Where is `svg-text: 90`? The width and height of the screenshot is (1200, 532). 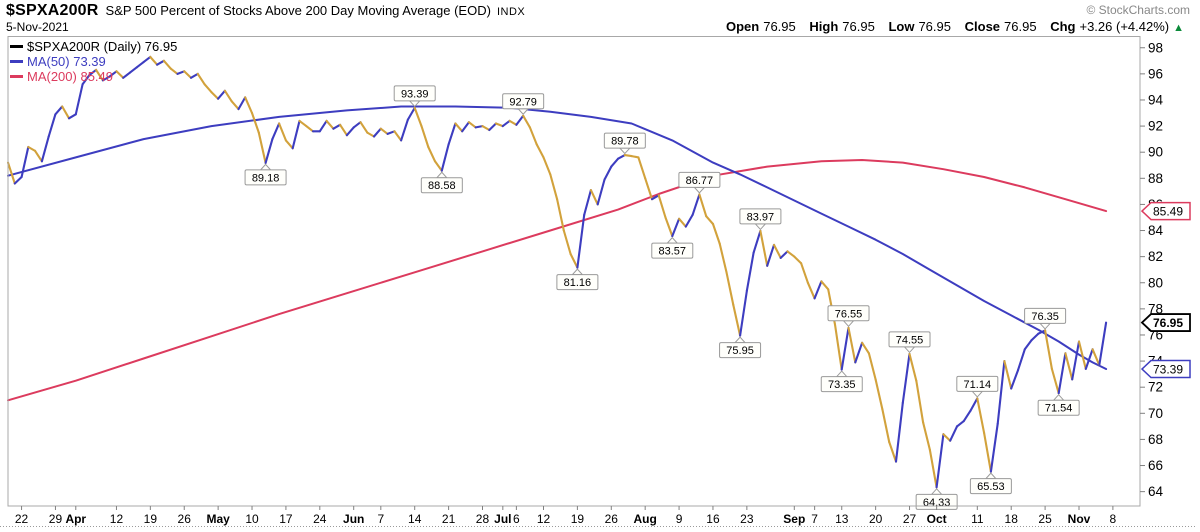
svg-text: 90 is located at coordinates (1155, 152).